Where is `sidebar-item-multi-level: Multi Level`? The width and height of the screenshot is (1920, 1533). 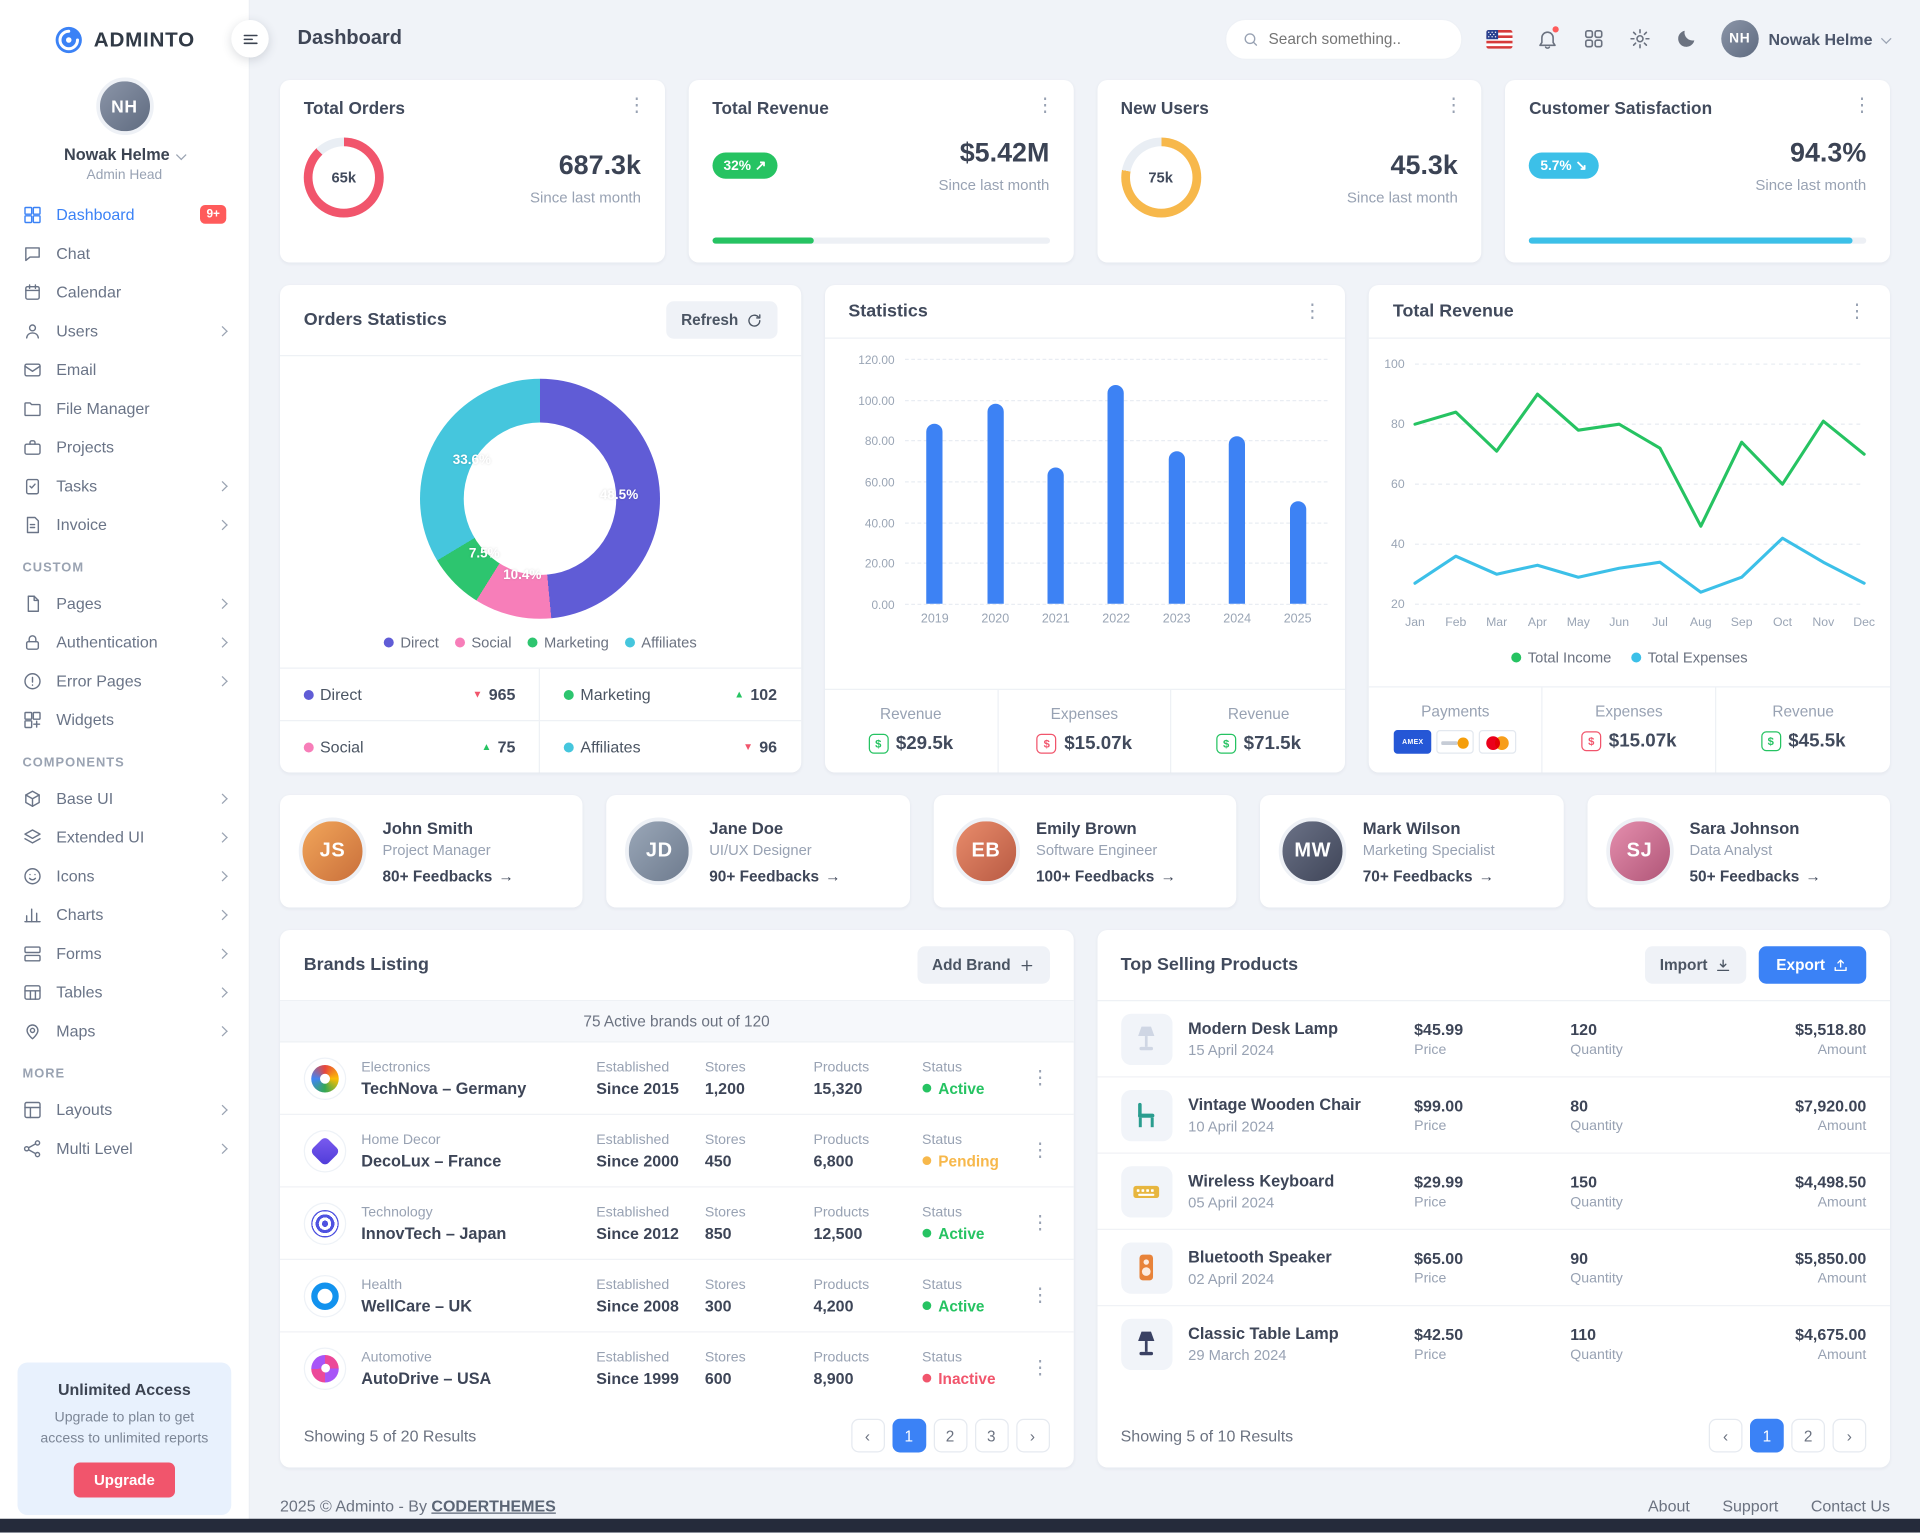
sidebar-item-multi-level: Multi Level is located at coordinates (124, 1148).